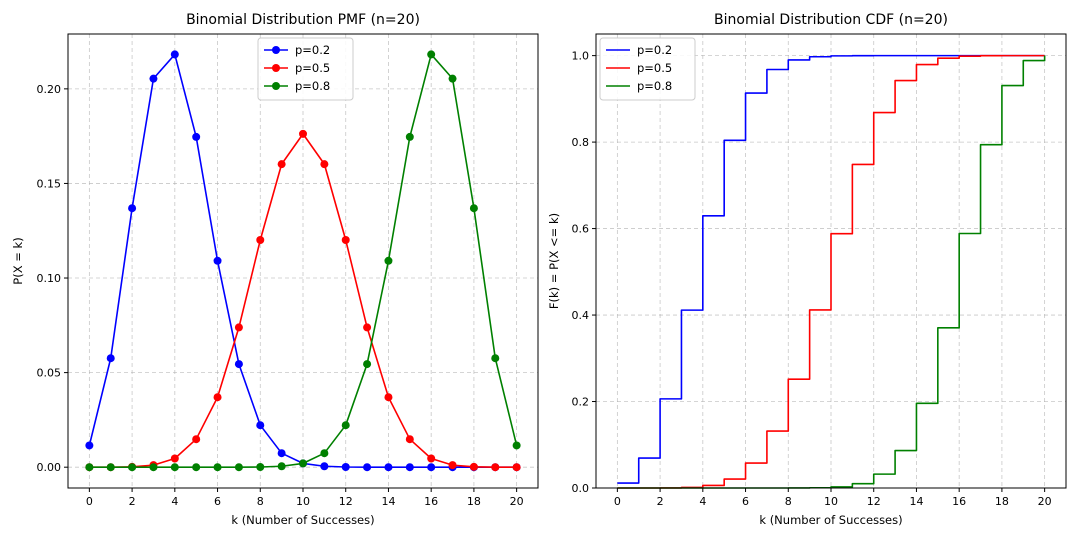  I want to click on pmf-legend-label: p=0.8, so click(312, 86).